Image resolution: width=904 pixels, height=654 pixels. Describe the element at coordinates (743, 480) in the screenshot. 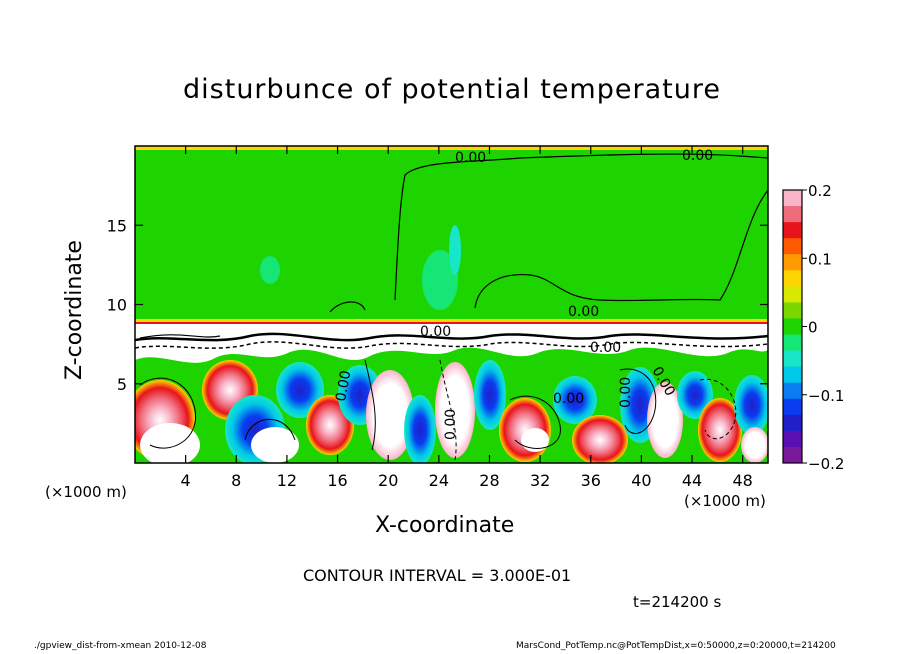

I see `x-tick-label: 48` at that location.